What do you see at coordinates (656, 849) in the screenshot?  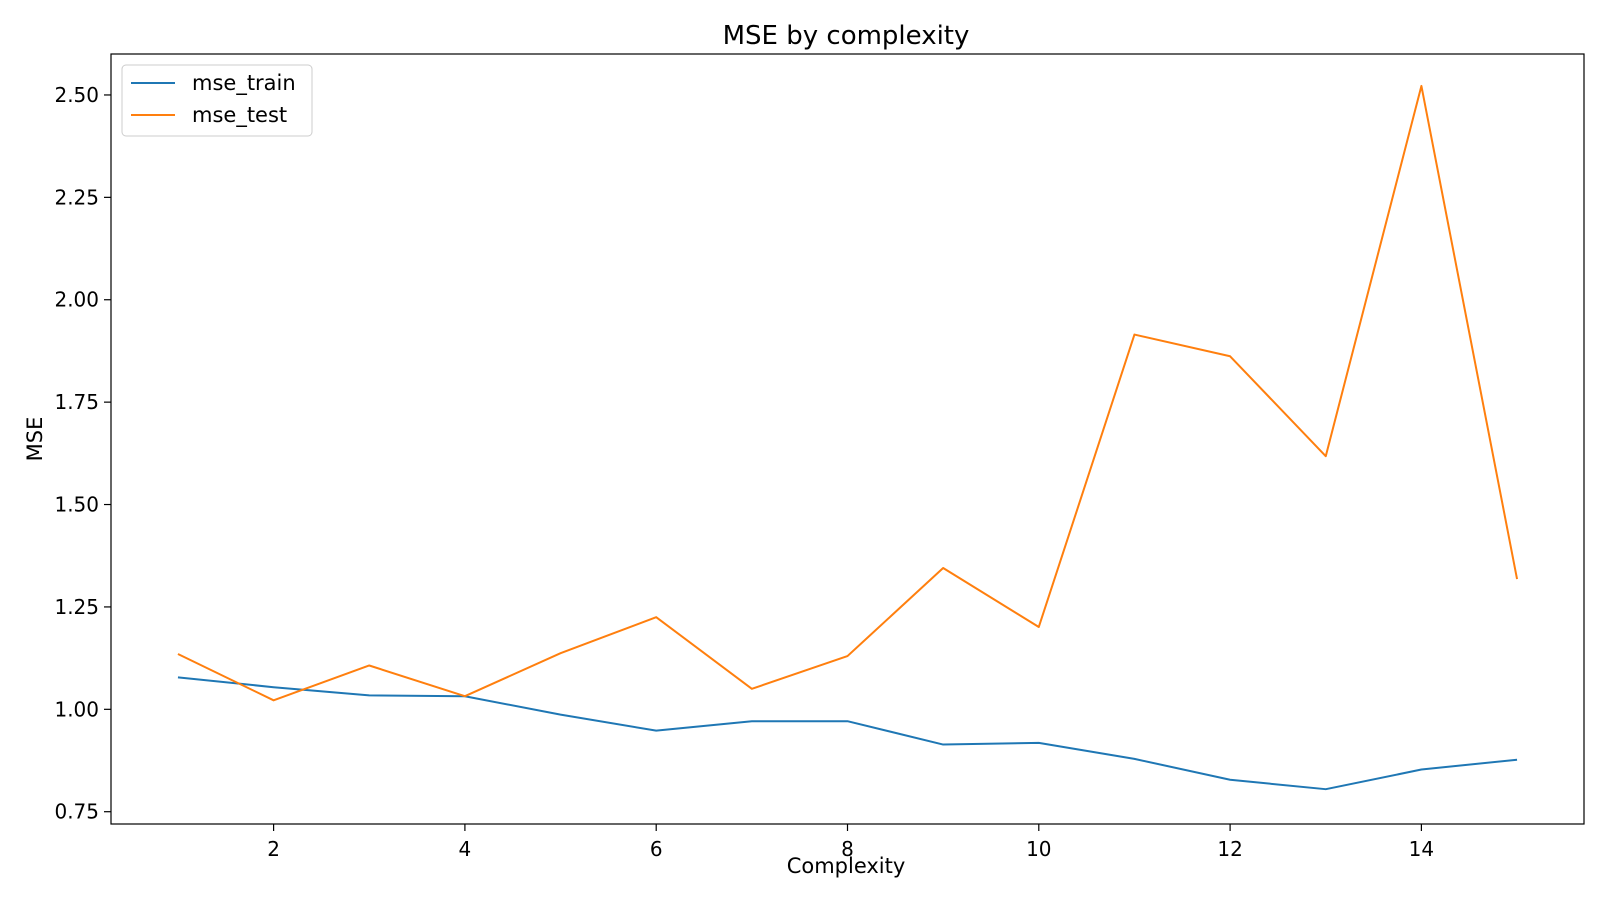 I see `x-tick-label: 6` at bounding box center [656, 849].